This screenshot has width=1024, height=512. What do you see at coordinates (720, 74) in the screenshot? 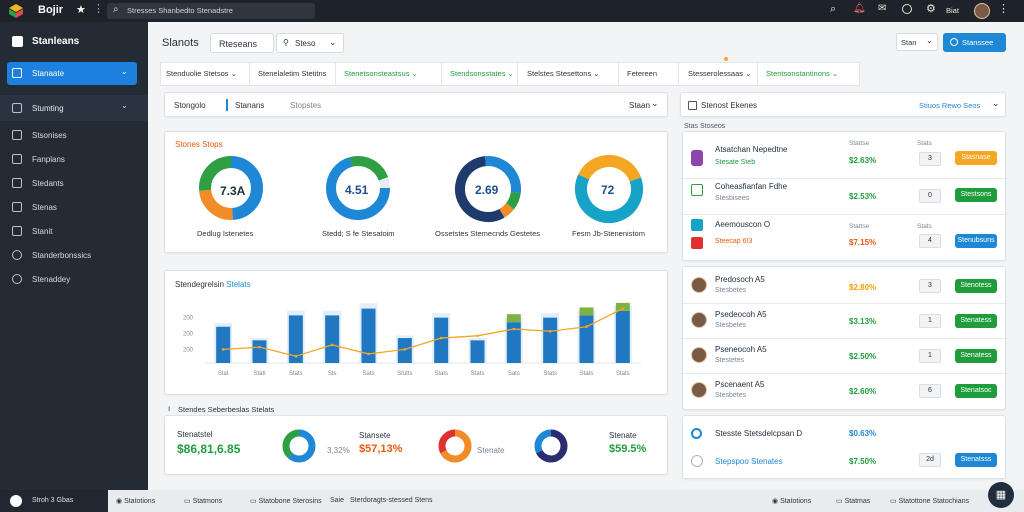
I see `filter-chip: Stesserolessaas ⌄` at bounding box center [720, 74].